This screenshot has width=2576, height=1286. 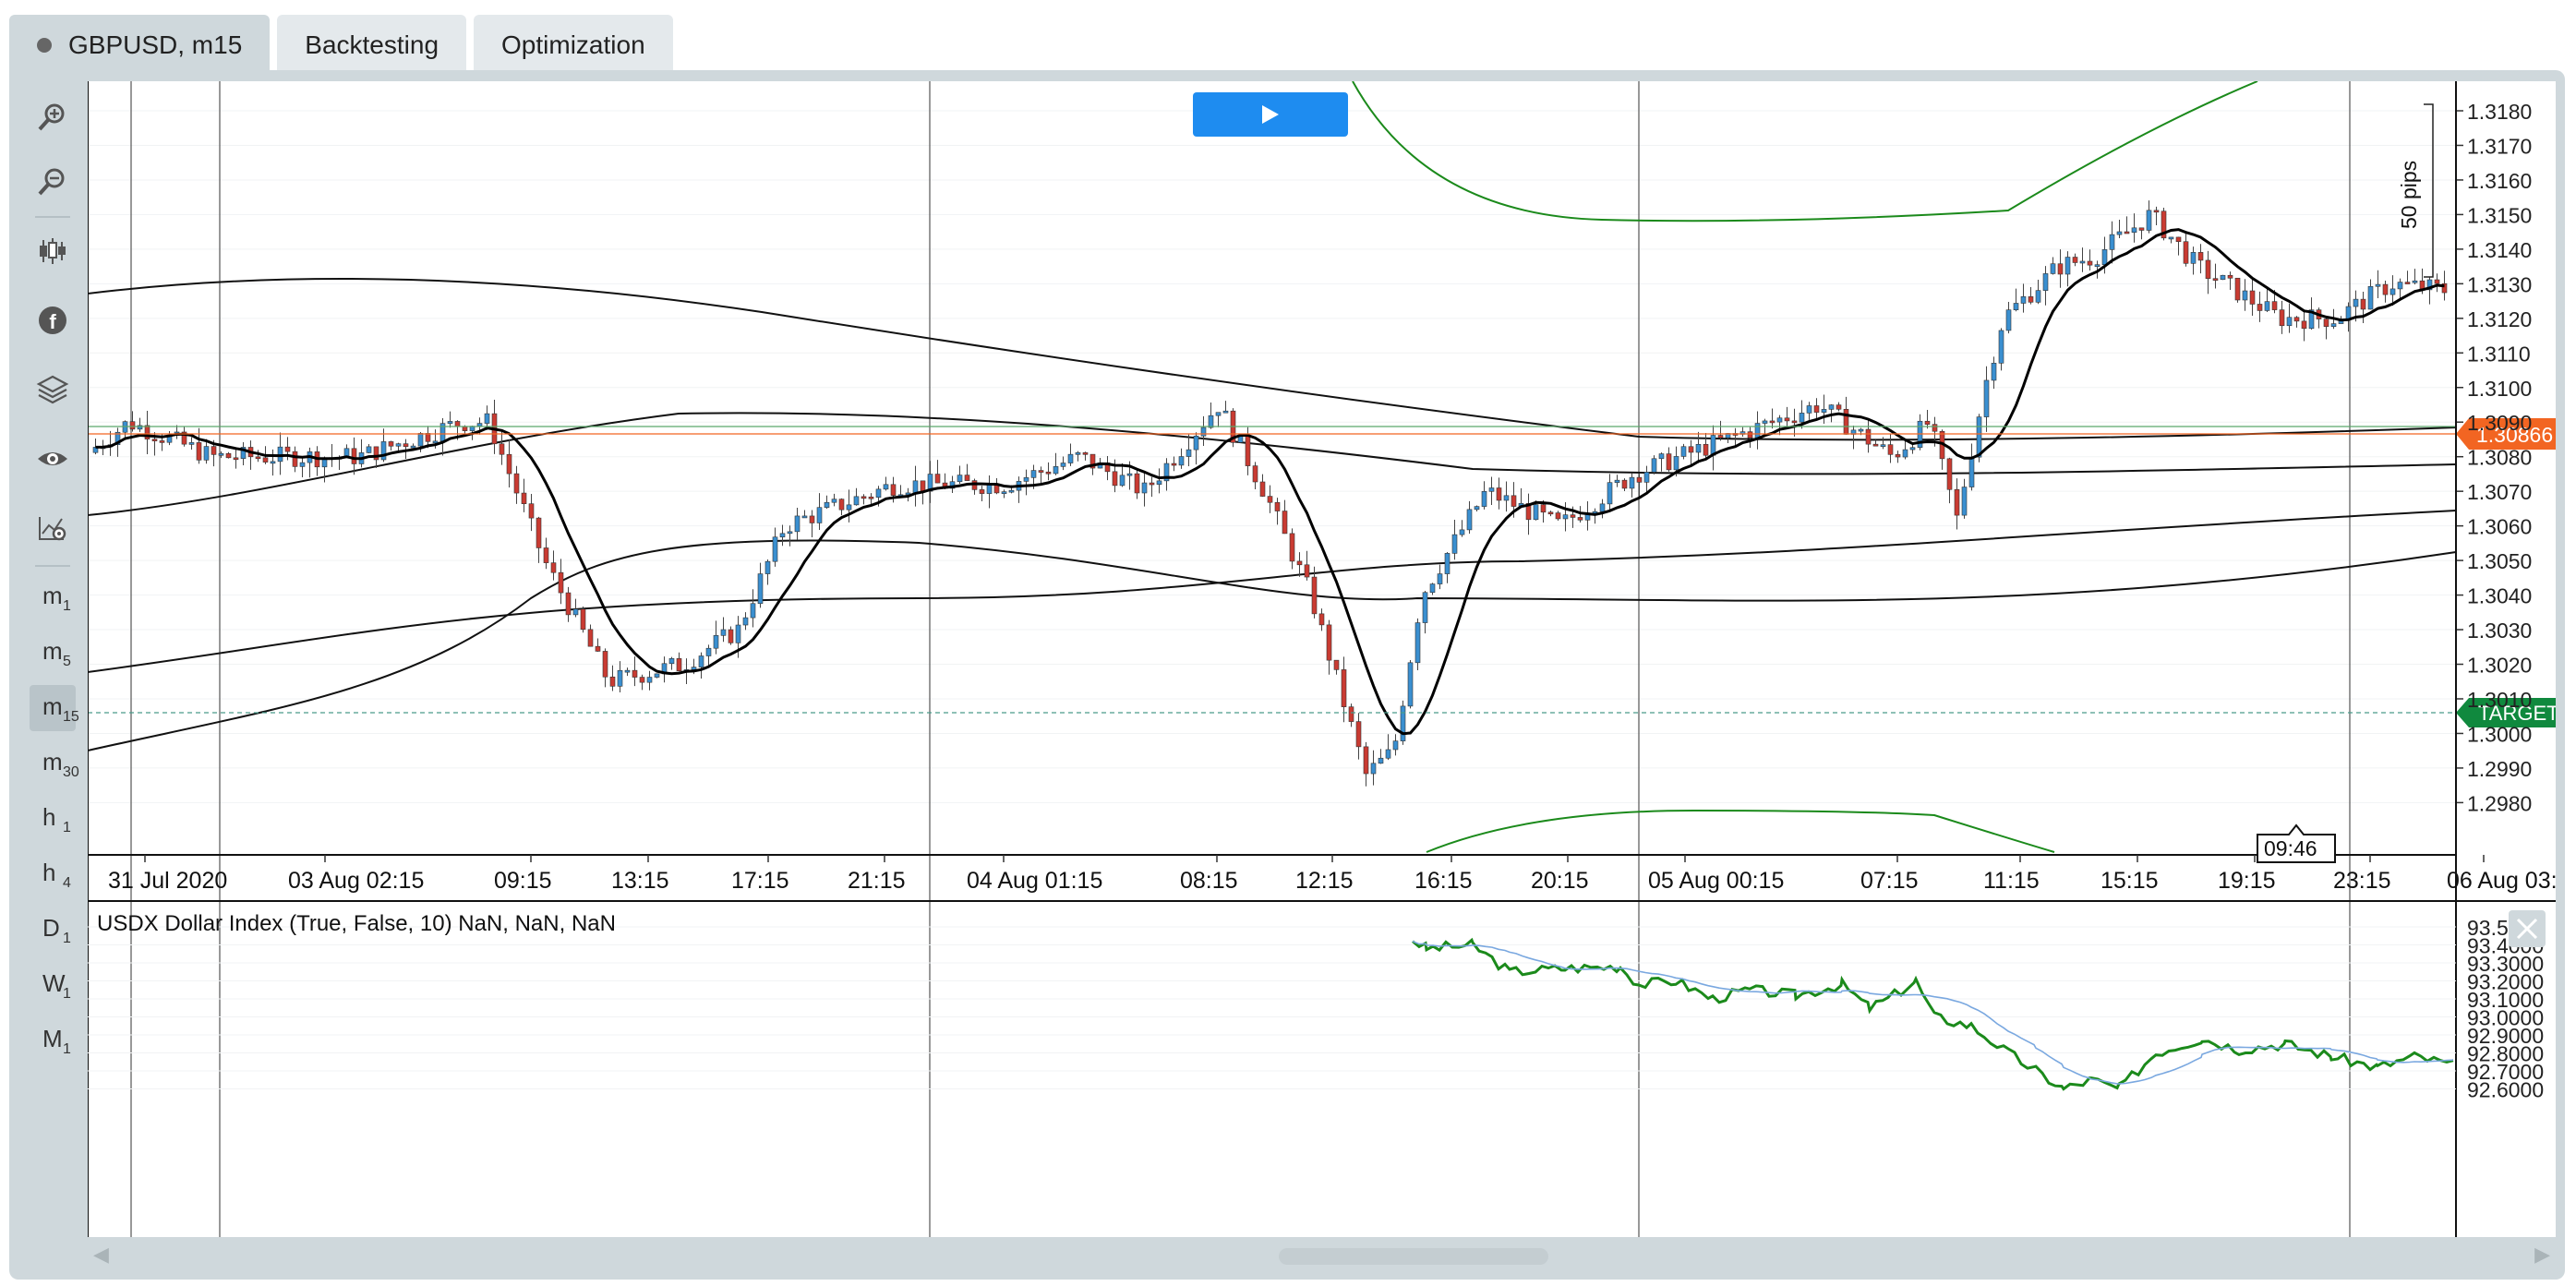 What do you see at coordinates (53, 117) in the screenshot?
I see `zoom-in-icon` at bounding box center [53, 117].